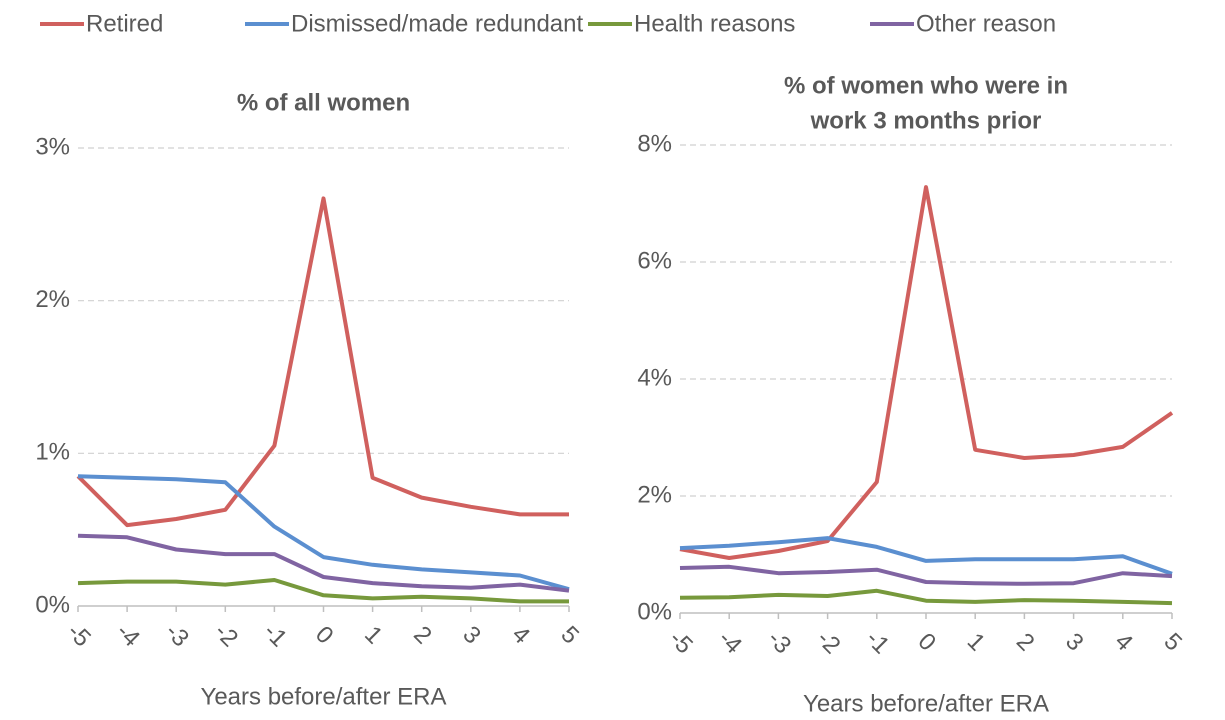  Describe the element at coordinates (124, 23) in the screenshot. I see `legend-label: Retired` at that location.